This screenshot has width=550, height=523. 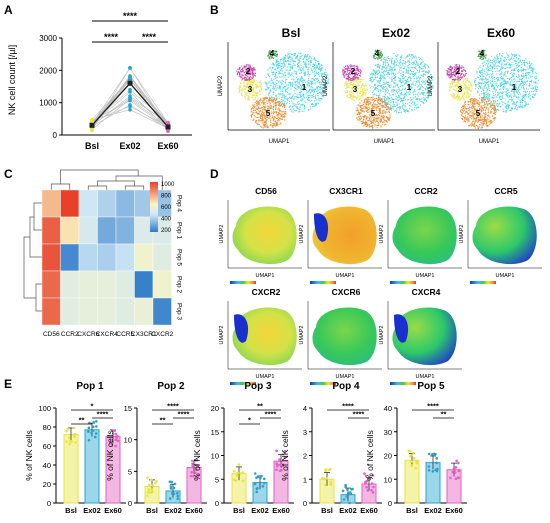 I want to click on a-mean-marker, so click(x=168, y=127).